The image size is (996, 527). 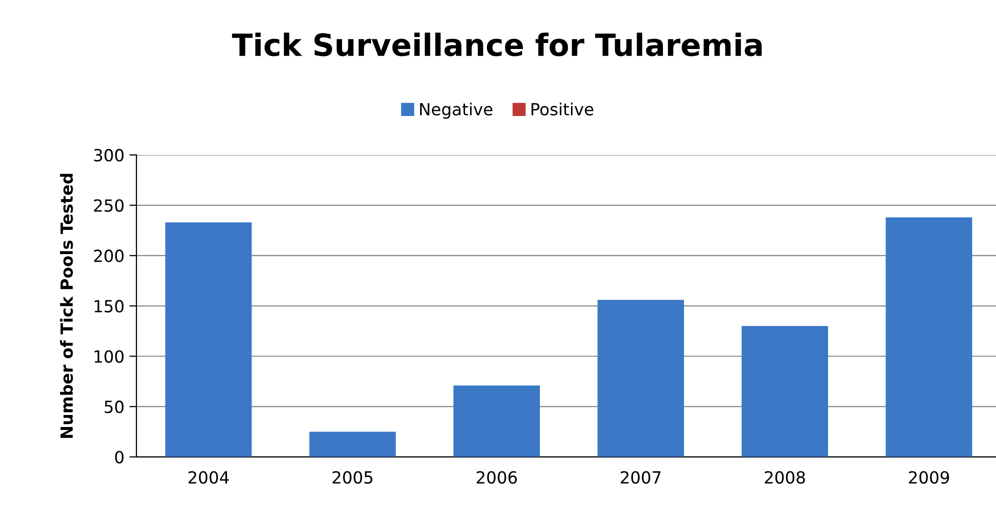 What do you see at coordinates (109, 306) in the screenshot?
I see `y-tick-label: 150` at bounding box center [109, 306].